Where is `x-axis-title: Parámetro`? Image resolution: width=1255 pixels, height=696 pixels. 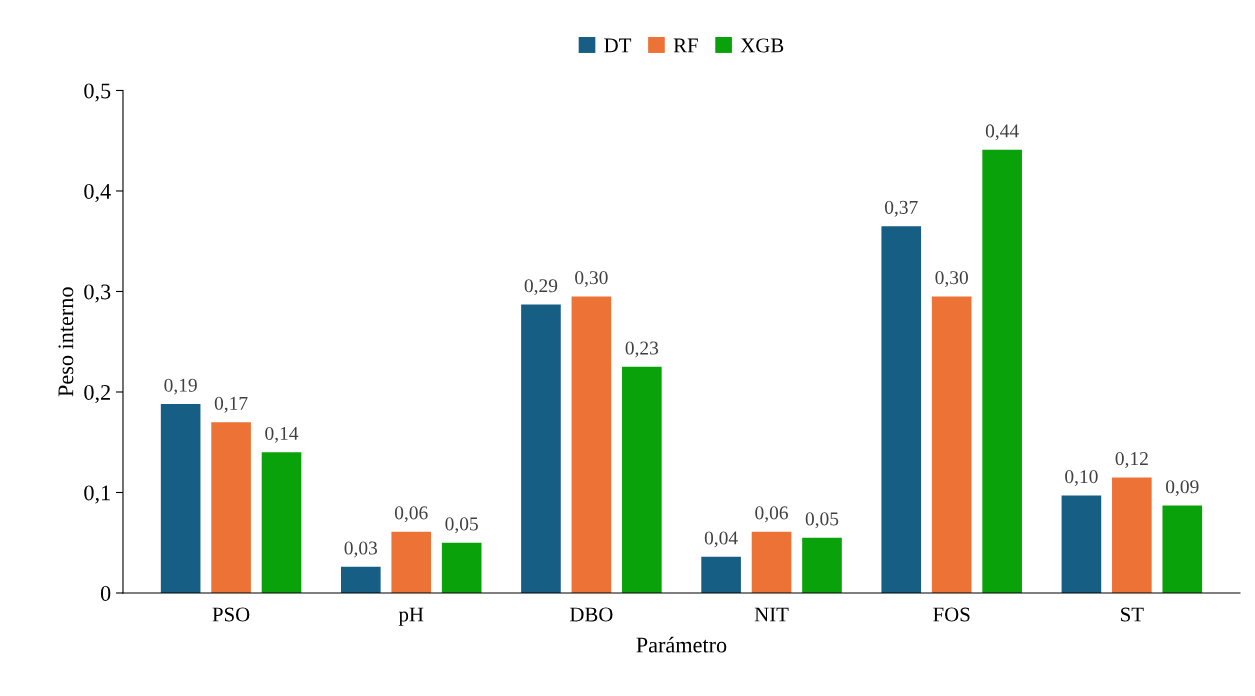
x-axis-title: Parámetro is located at coordinates (681, 644).